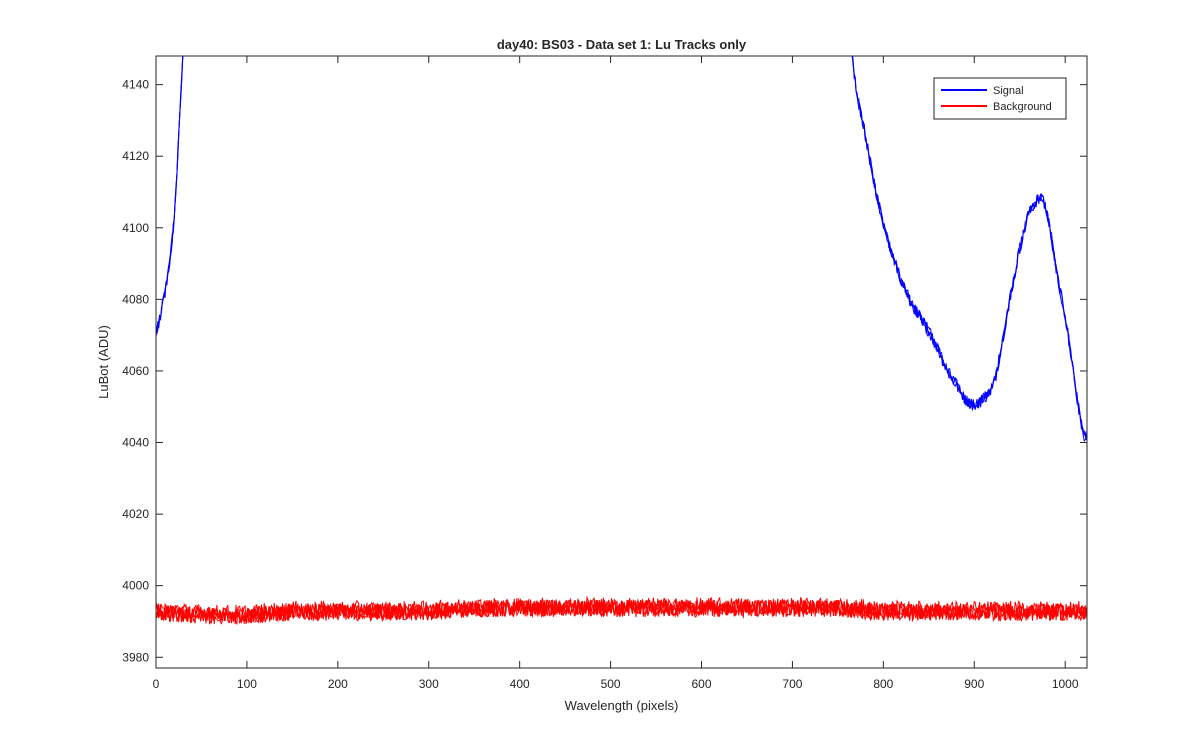 The image size is (1200, 750). Describe the element at coordinates (338, 684) in the screenshot. I see `x-tick-label: 200` at that location.